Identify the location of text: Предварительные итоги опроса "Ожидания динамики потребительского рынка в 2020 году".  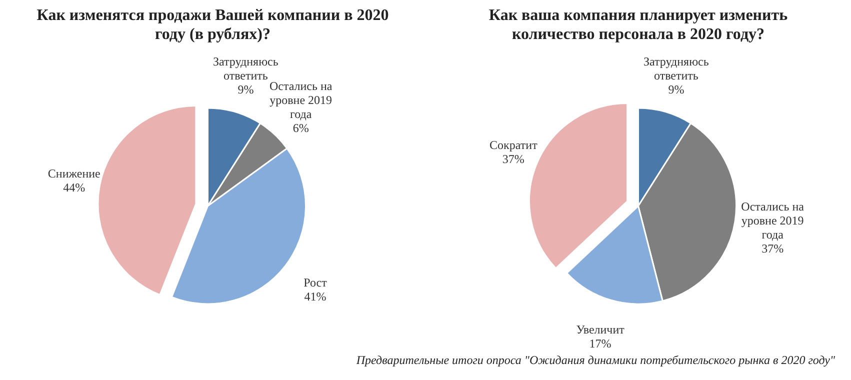
(595, 360).